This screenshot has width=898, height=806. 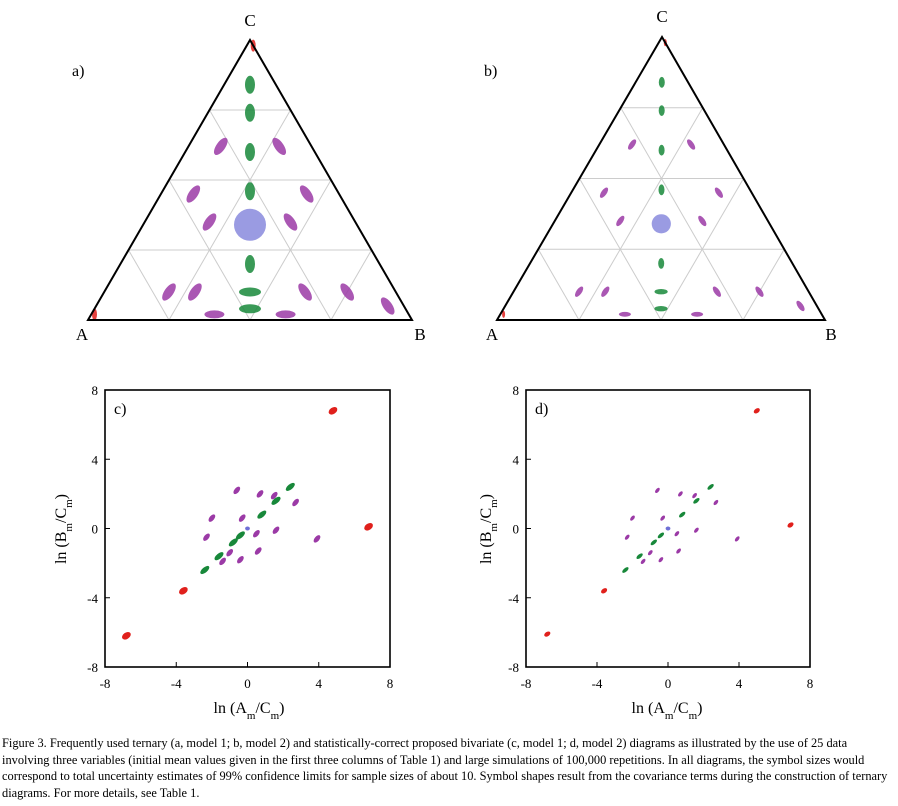 I want to click on x-axis-label-c: ln (Am/Cm), so click(x=249, y=711).